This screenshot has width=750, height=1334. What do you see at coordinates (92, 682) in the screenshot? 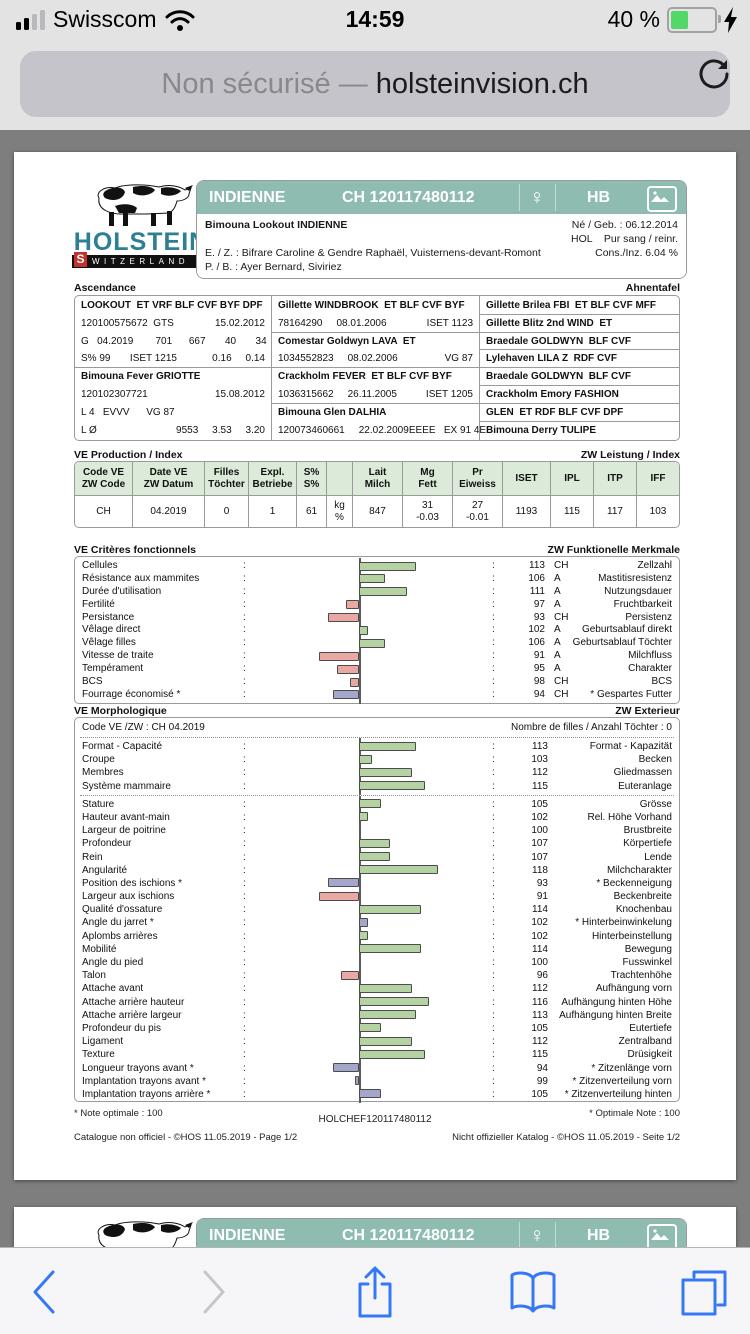
I see `trait-label-fr: BCS` at bounding box center [92, 682].